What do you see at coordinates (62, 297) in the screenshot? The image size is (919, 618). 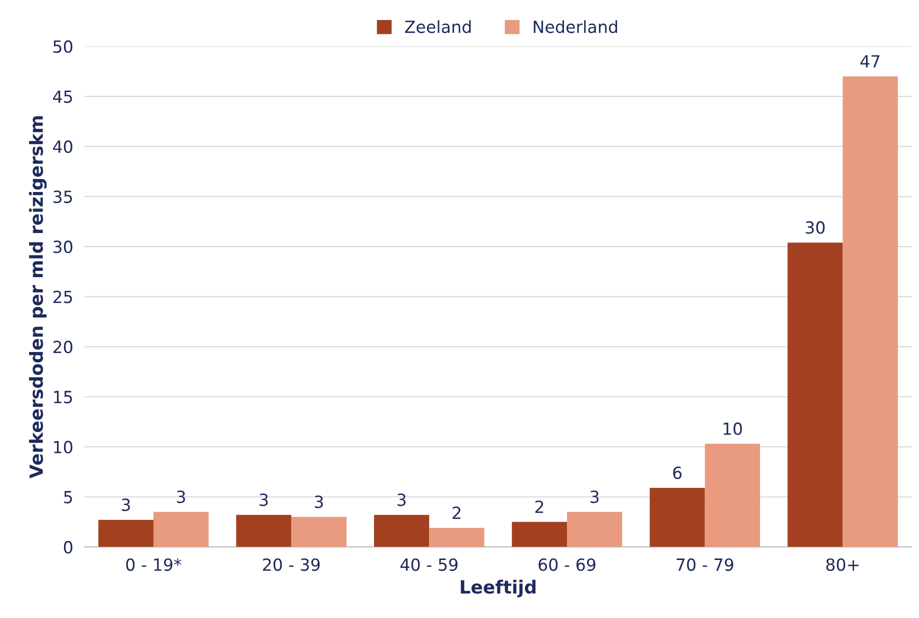 I see `y-tick-label: 25` at bounding box center [62, 297].